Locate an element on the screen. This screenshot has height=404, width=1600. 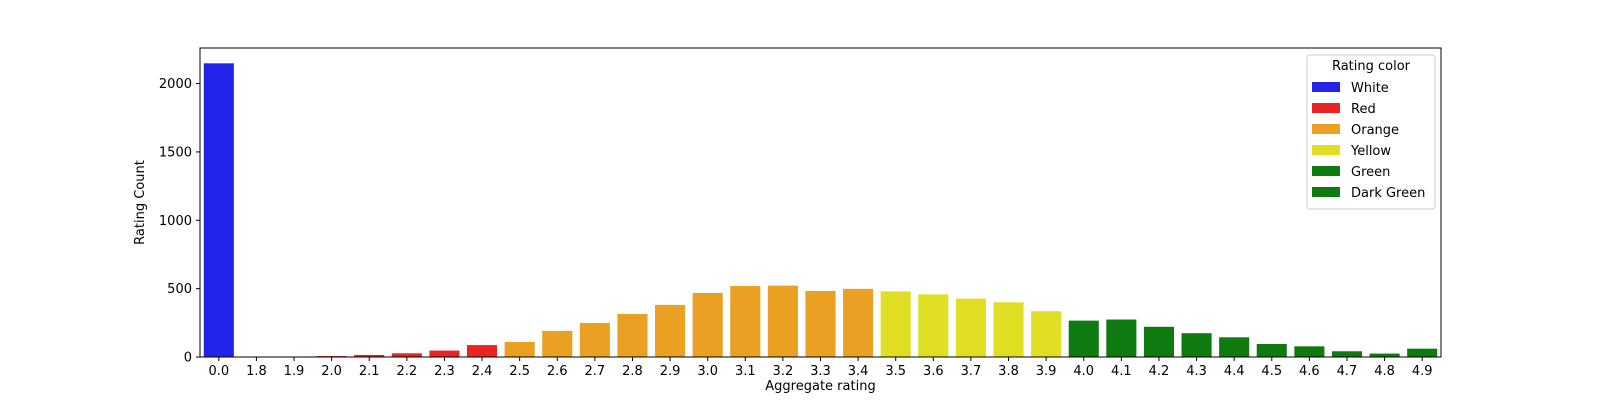
x-tick-label: 4.4 is located at coordinates (1234, 371).